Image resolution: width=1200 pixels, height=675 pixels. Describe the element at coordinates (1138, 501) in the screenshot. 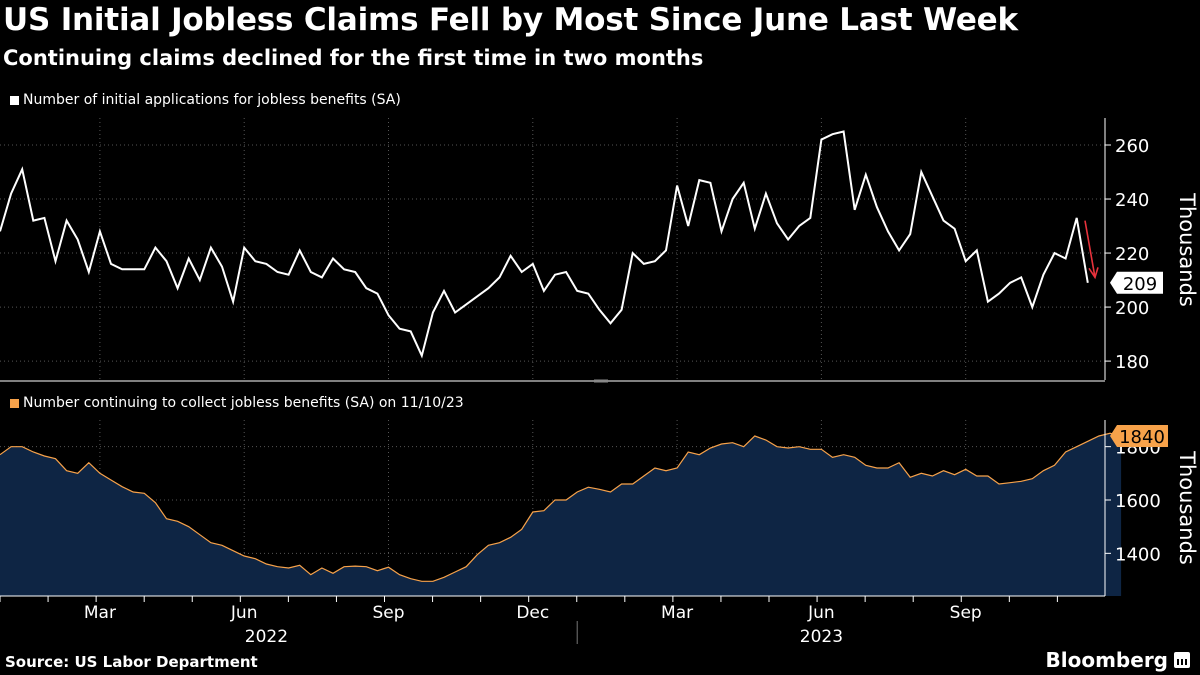

I see `bottom-ytick-label-1: 1600` at that location.